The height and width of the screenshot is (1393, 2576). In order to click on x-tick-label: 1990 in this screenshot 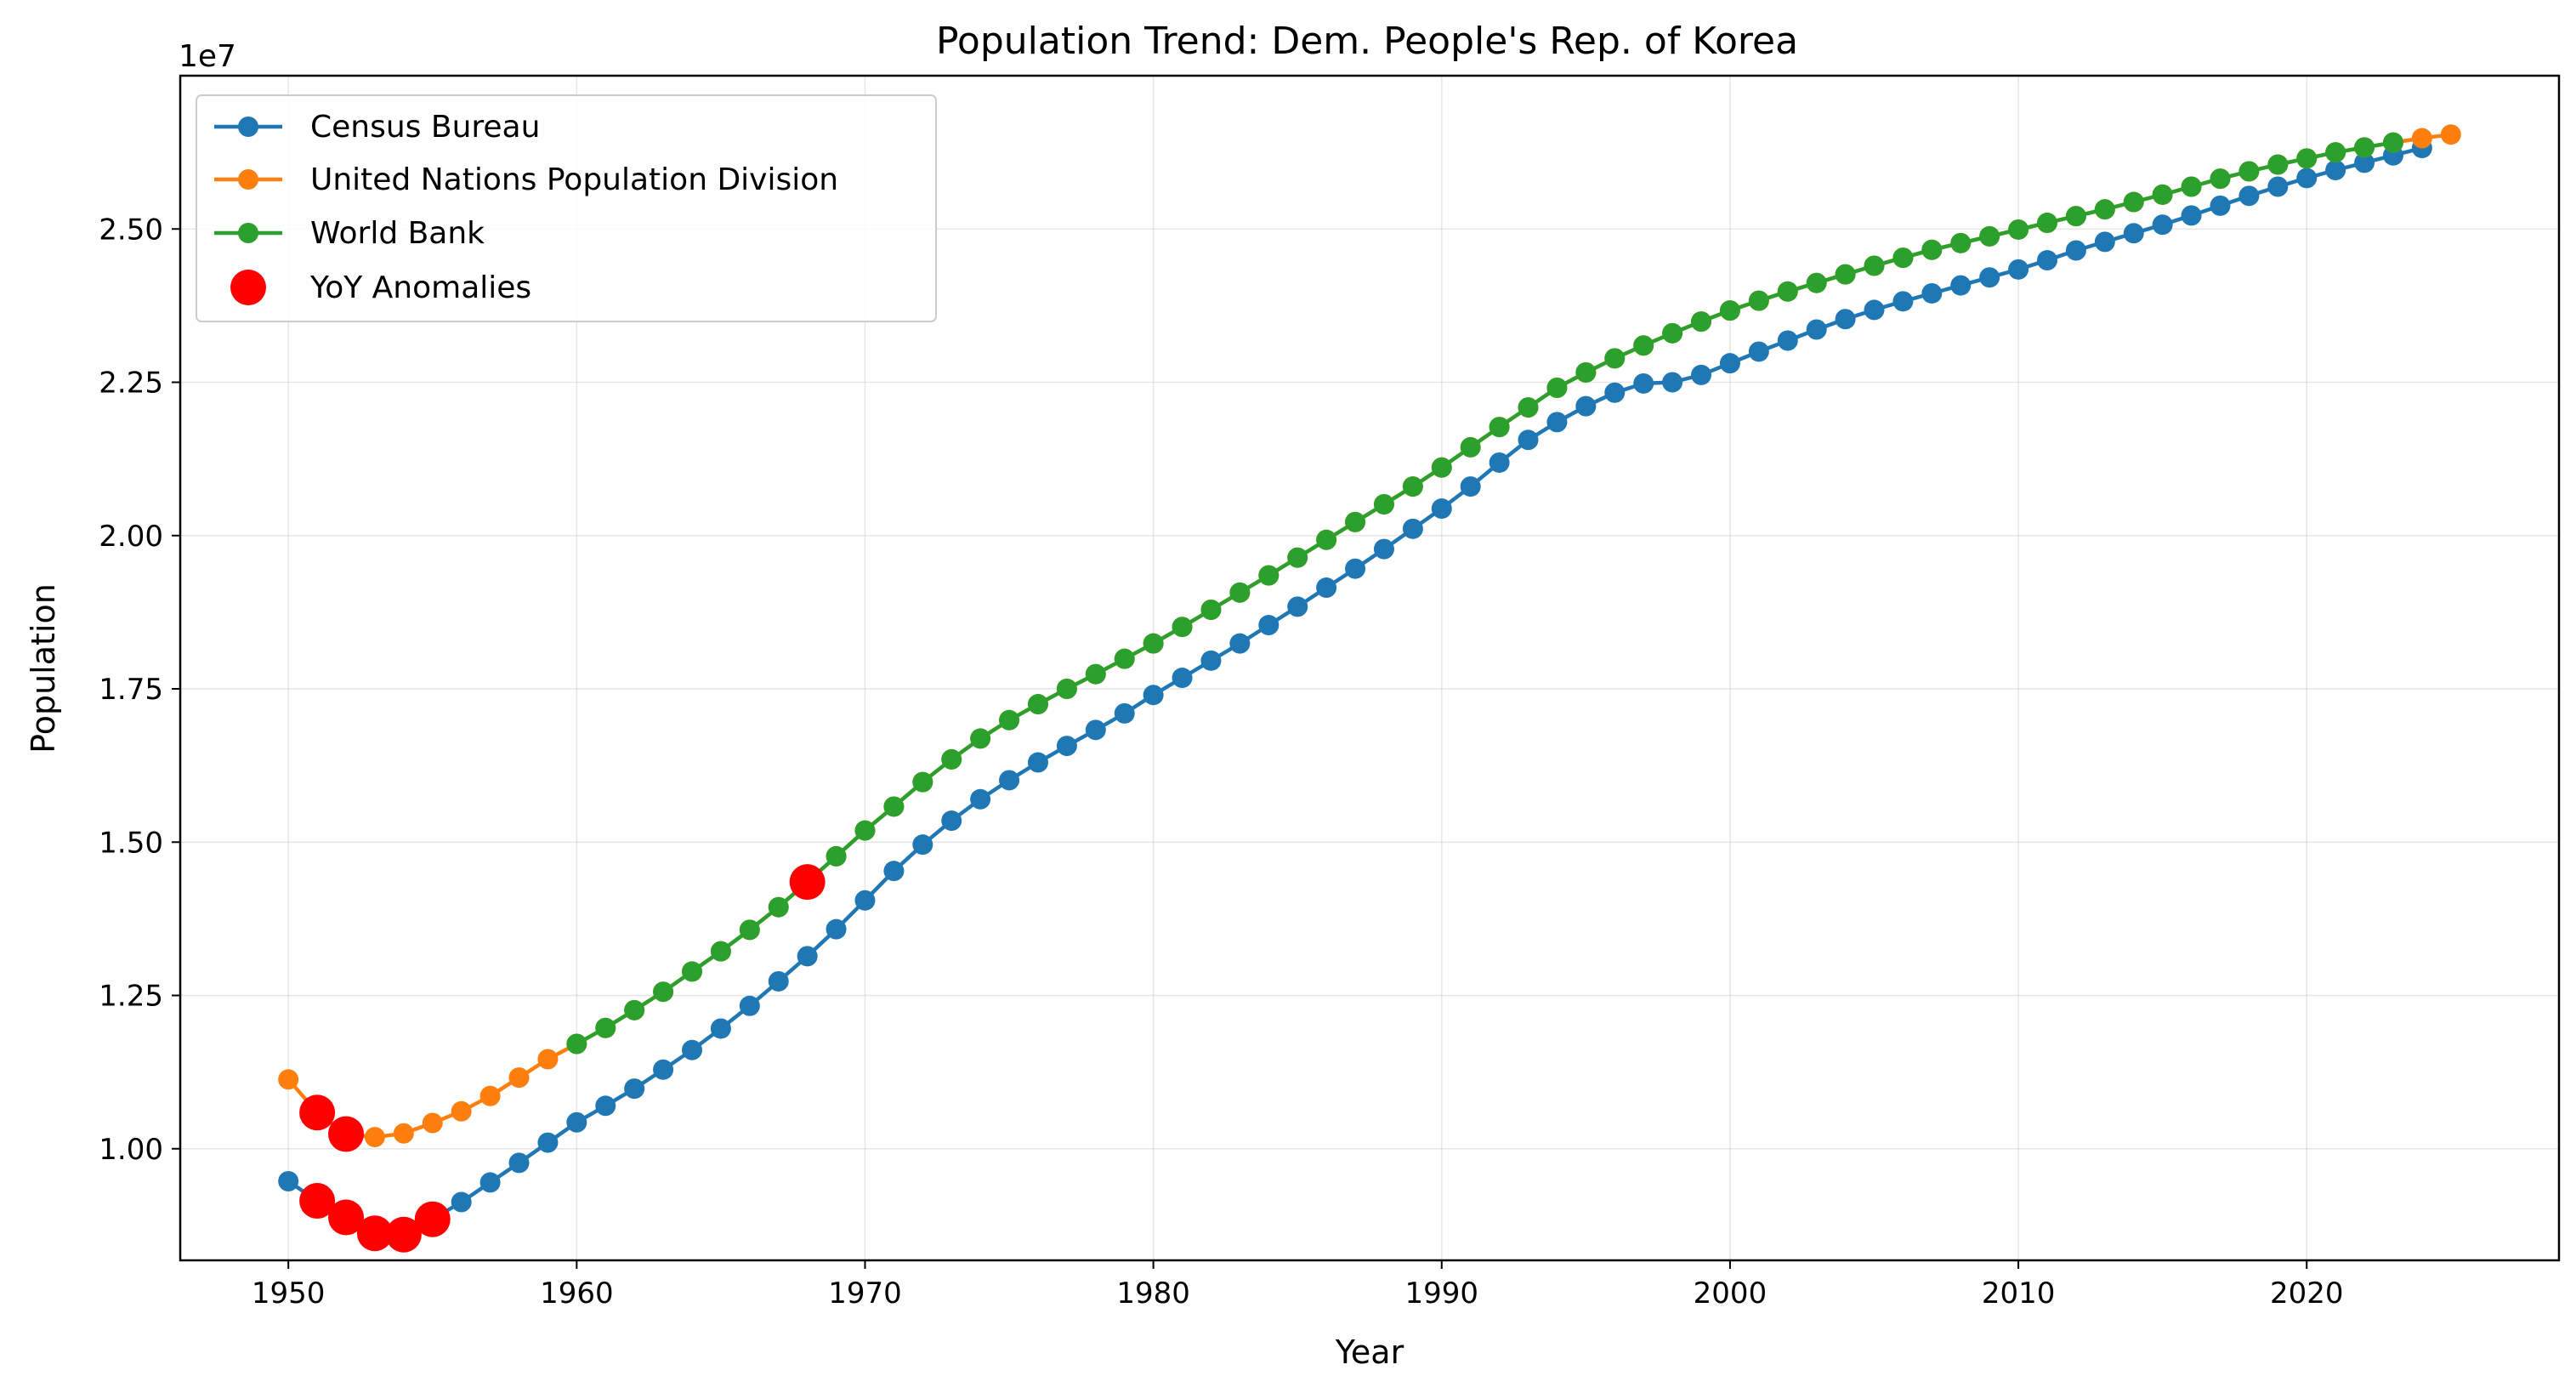, I will do `click(1442, 1293)`.